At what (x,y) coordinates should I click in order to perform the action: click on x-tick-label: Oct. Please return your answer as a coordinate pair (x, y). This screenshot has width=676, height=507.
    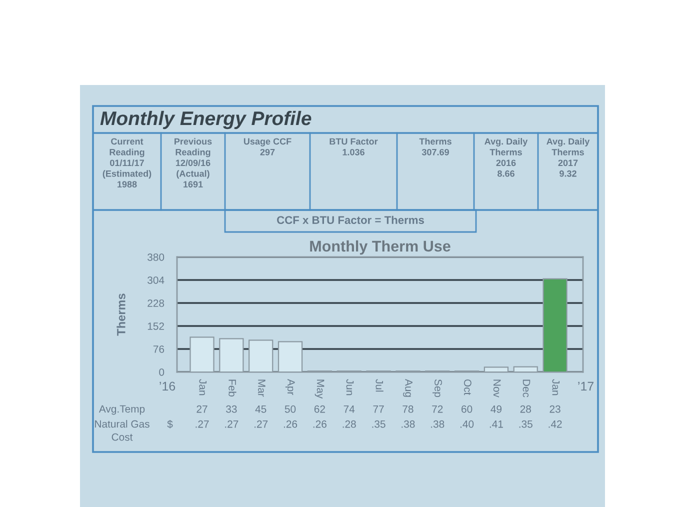
    Looking at the image, I should click on (468, 387).